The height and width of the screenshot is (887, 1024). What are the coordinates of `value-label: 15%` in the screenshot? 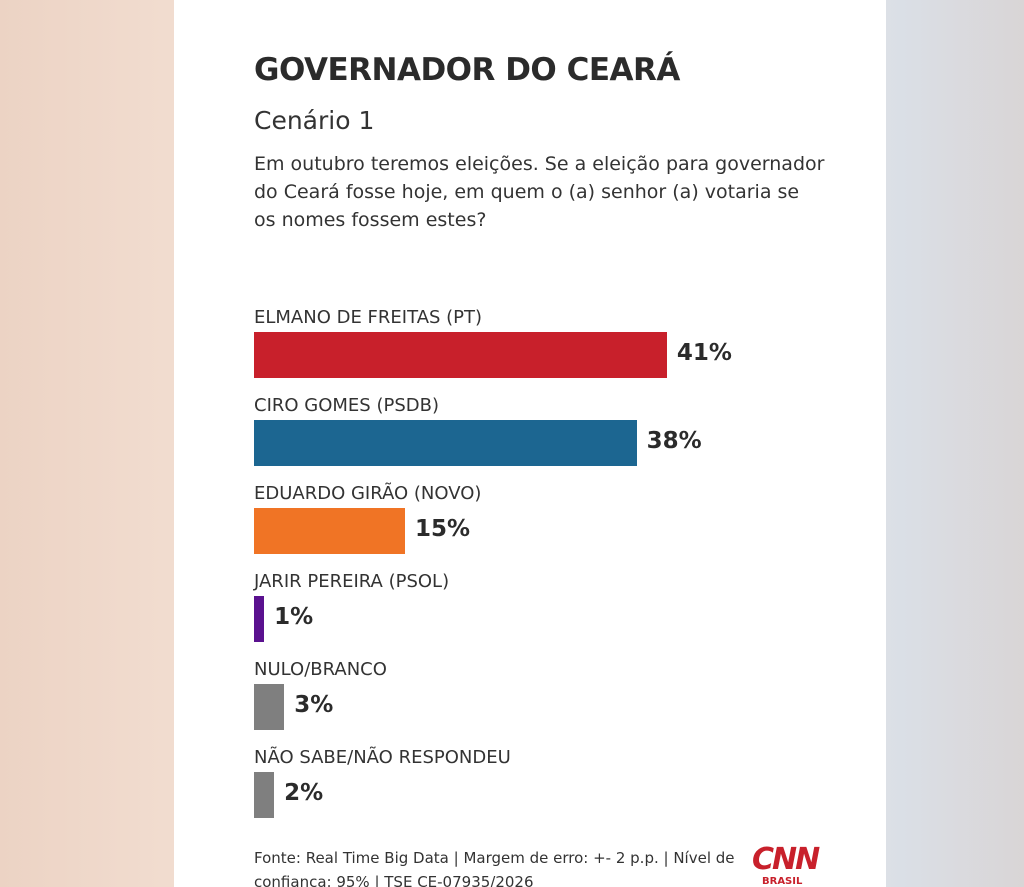 It's located at (443, 529).